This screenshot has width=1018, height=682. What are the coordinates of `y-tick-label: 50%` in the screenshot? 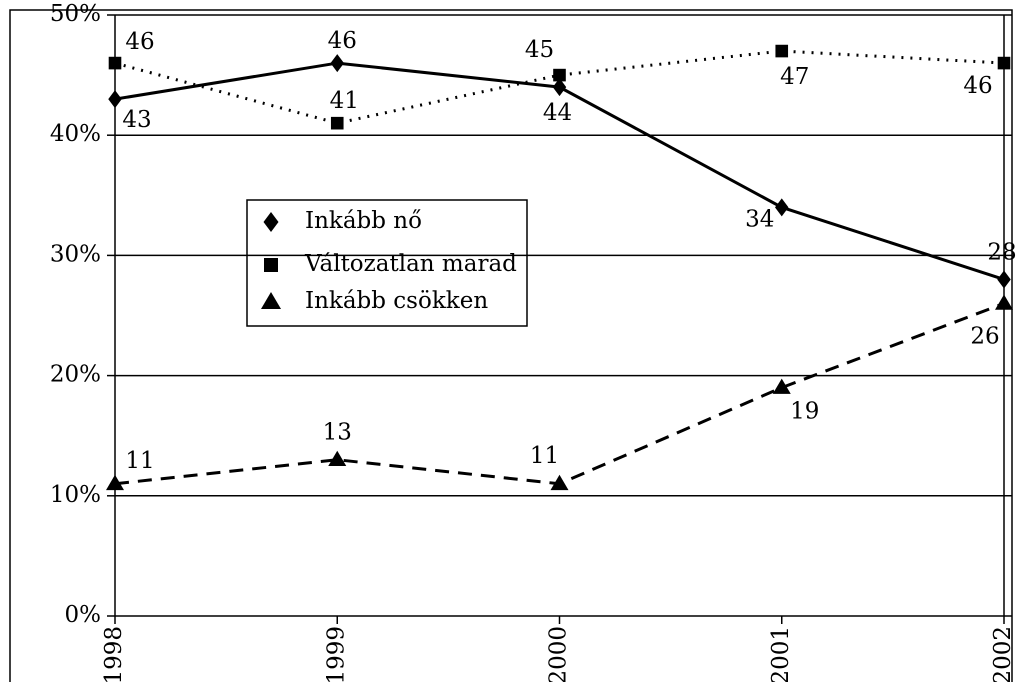 It's located at (75, 14).